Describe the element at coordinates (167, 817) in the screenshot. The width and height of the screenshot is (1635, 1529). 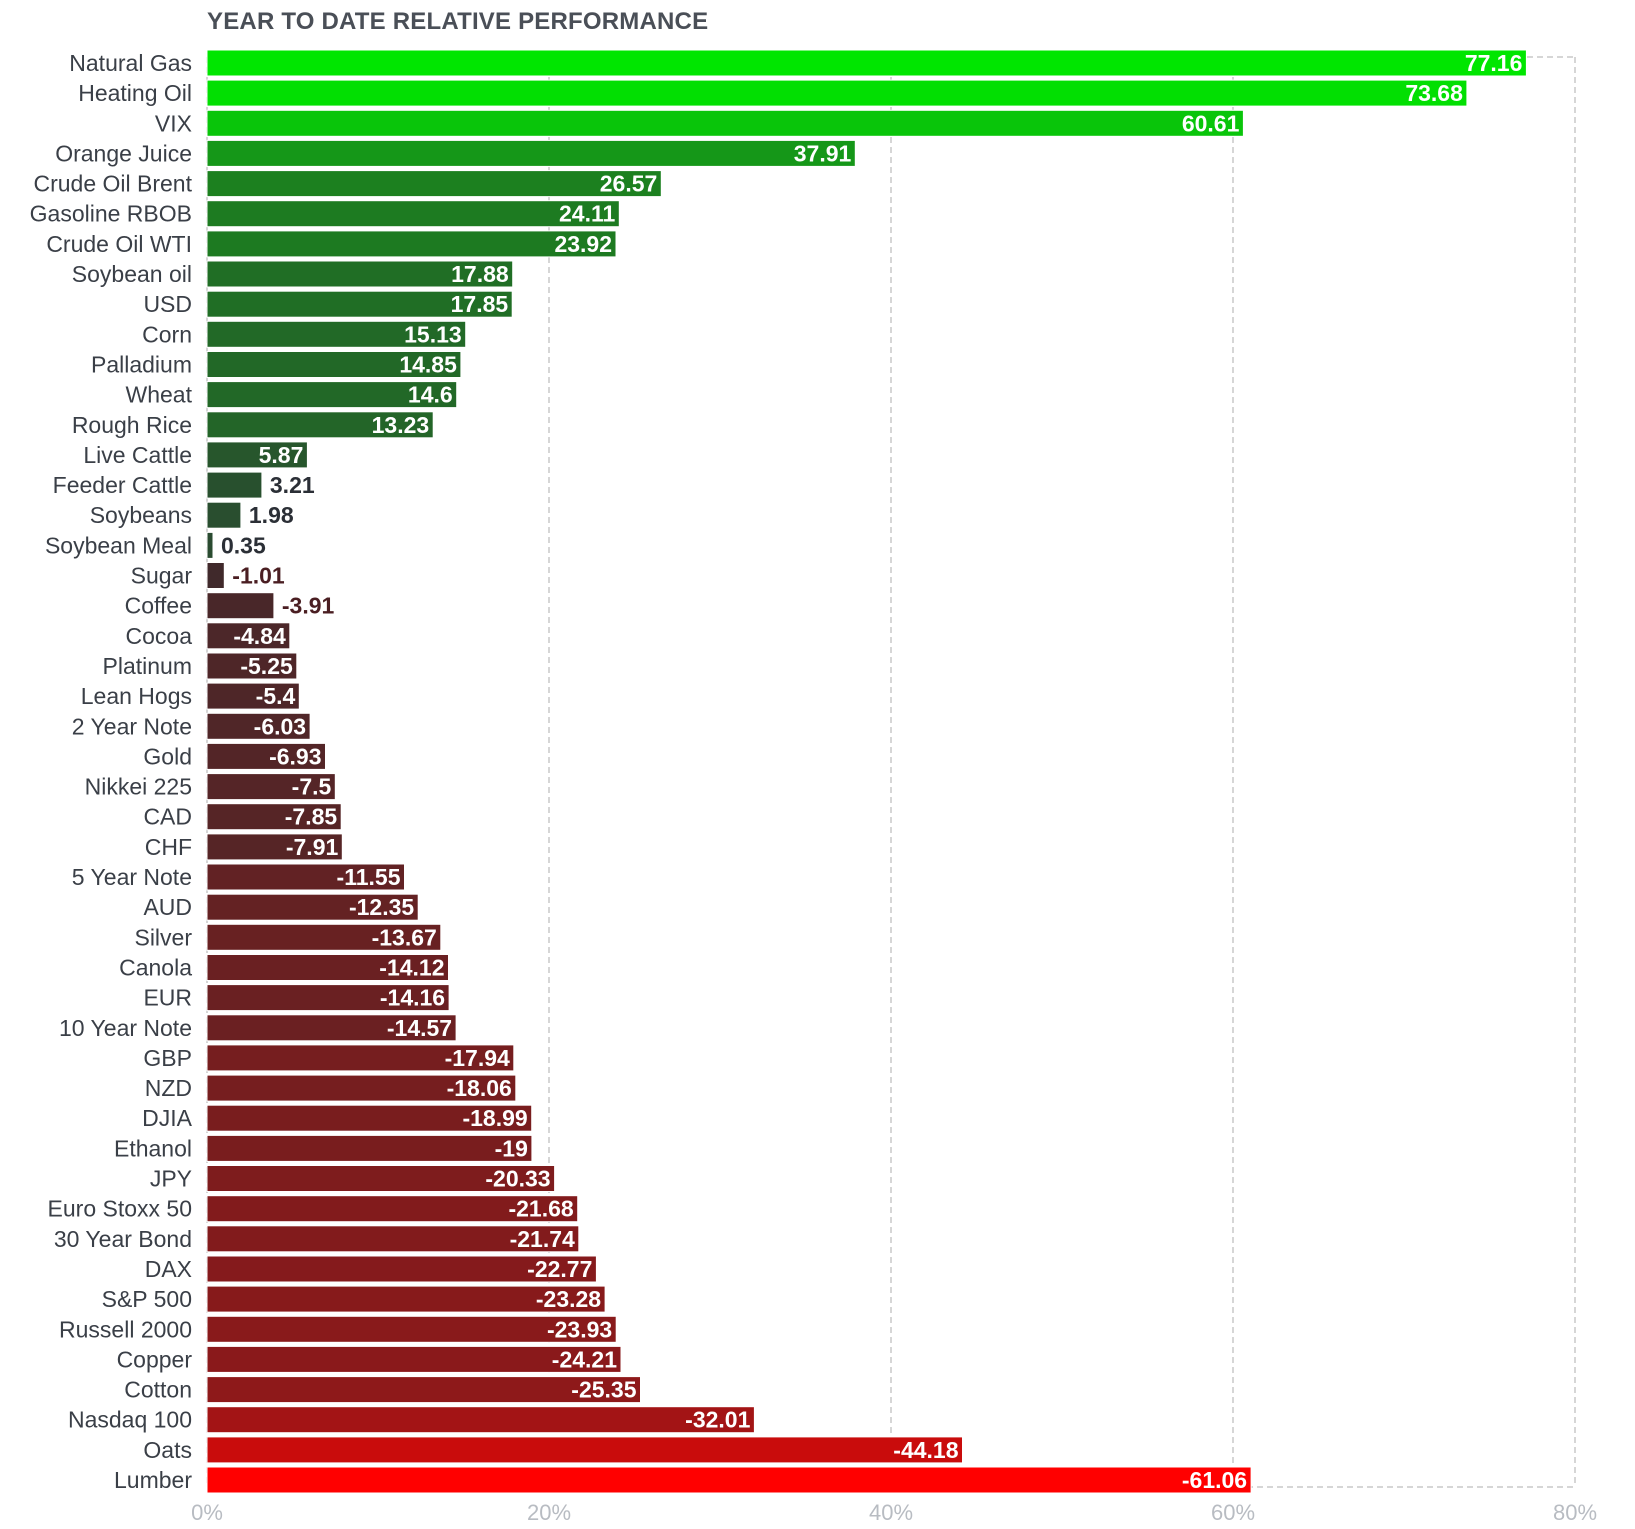
I see `category-label: CAD` at that location.